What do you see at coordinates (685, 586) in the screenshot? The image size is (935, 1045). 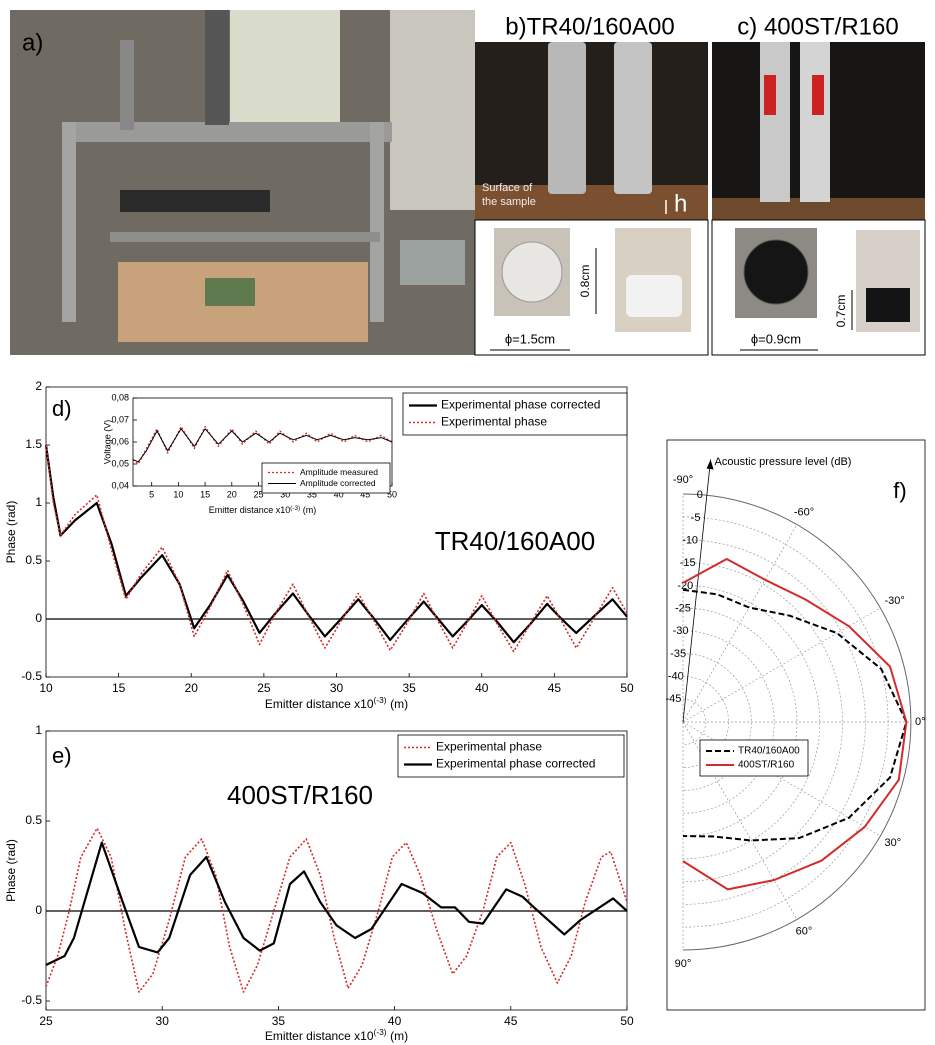 I see `r-tick-label: -20` at bounding box center [685, 586].